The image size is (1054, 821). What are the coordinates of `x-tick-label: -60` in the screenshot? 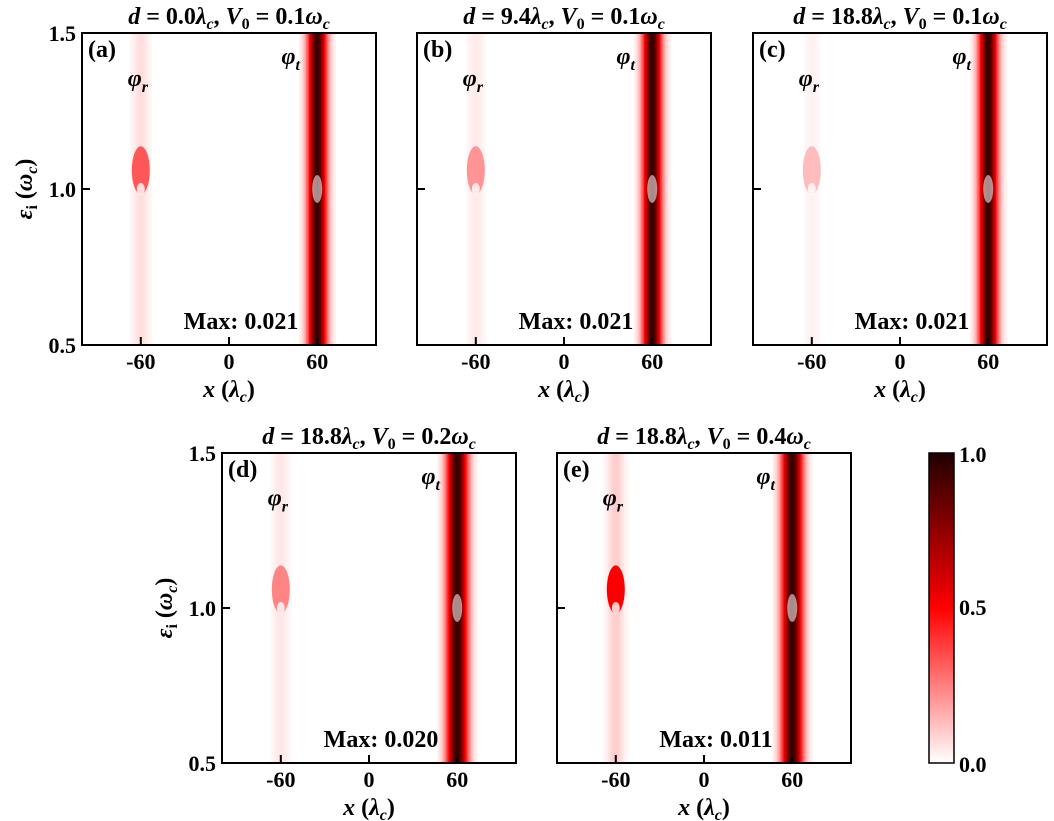 It's located at (811, 361).